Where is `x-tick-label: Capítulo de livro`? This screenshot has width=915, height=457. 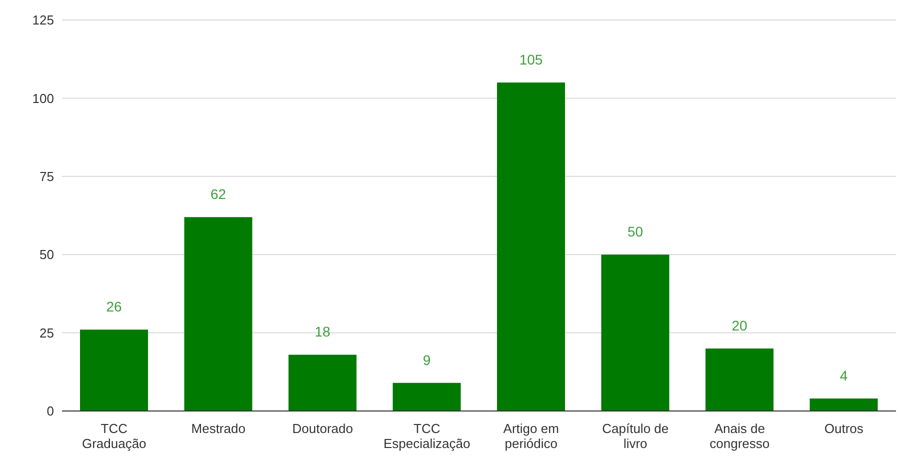
x-tick-label: Capítulo de livro is located at coordinates (635, 436).